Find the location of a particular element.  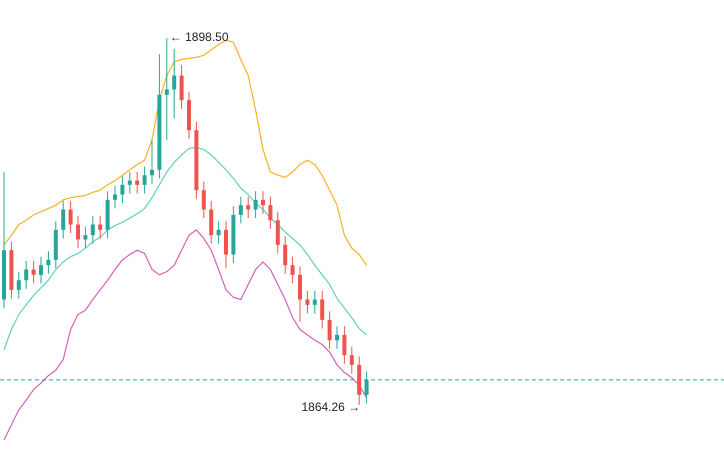

low-label: 1864.26 → is located at coordinates (330, 407).